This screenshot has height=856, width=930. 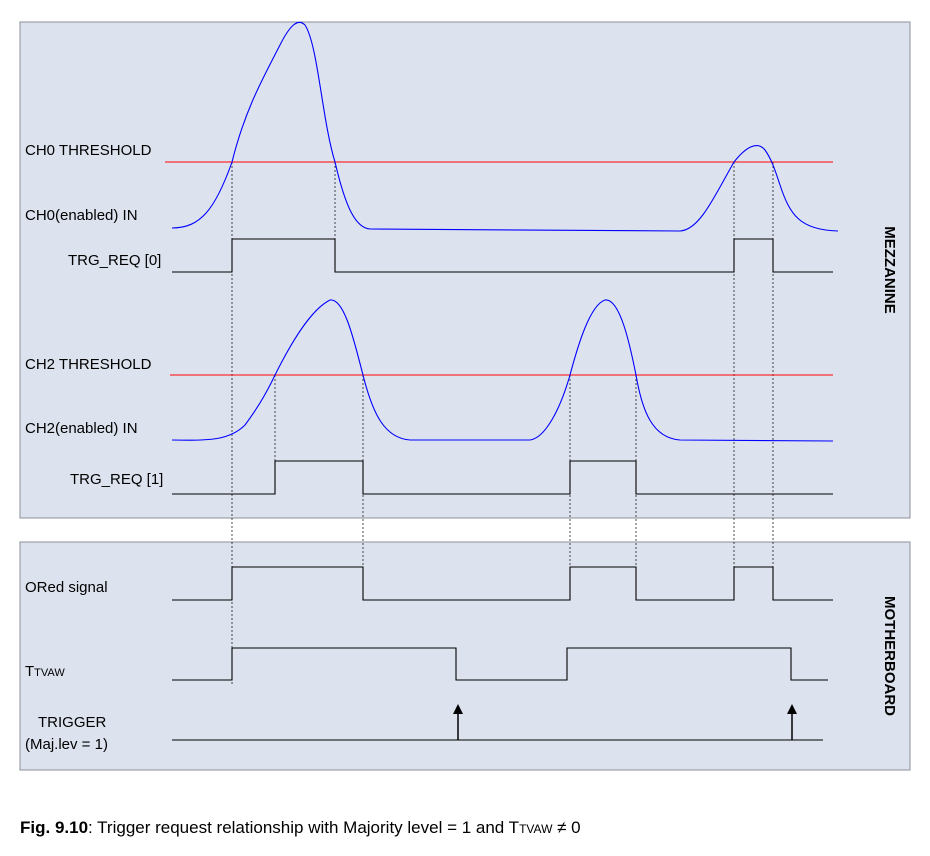 I want to click on ch2-waveform, so click(x=502, y=370).